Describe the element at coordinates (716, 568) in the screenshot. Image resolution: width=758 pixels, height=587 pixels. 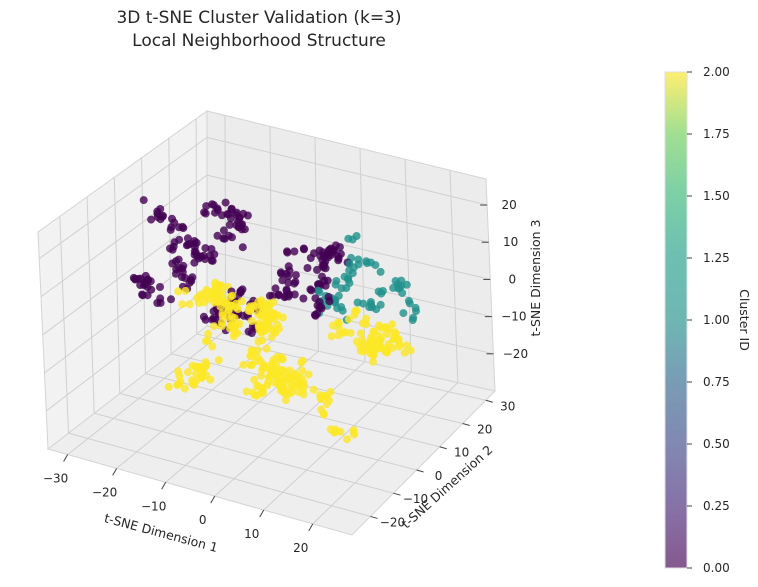
I see `colorbar-tick-label-8: 0.00` at that location.